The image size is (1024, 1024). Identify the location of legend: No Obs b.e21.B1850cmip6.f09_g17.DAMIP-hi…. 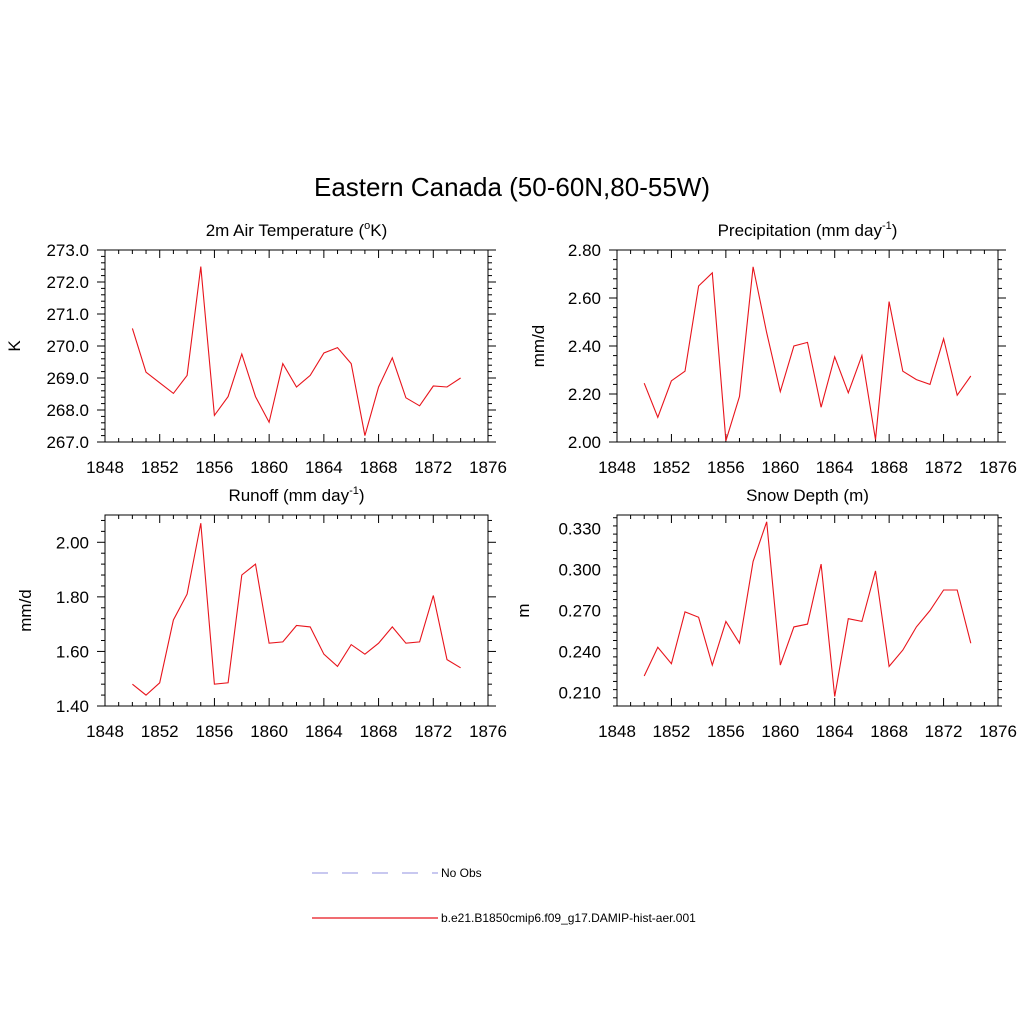
(504, 895).